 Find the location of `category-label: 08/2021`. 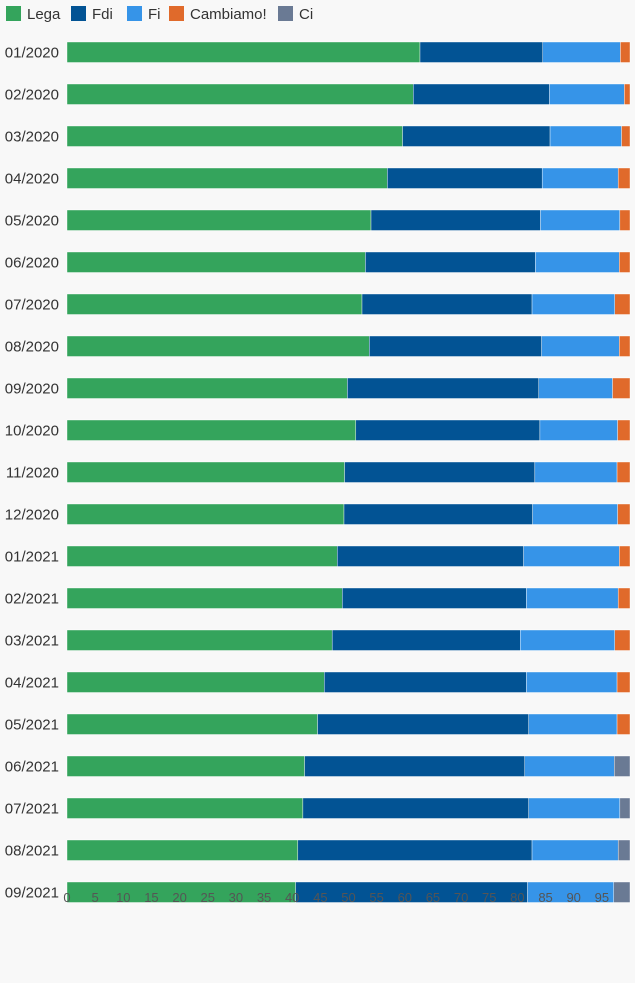

category-label: 08/2021 is located at coordinates (32, 850).